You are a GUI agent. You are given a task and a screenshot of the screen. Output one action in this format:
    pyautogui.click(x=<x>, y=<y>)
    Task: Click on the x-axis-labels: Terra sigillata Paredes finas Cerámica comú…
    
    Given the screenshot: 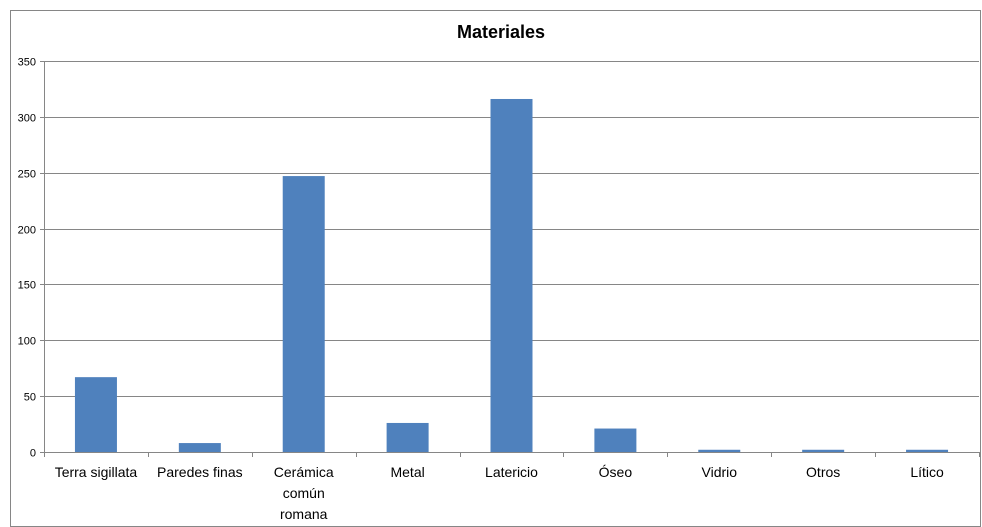 What is the action you would take?
    pyautogui.click(x=499, y=493)
    